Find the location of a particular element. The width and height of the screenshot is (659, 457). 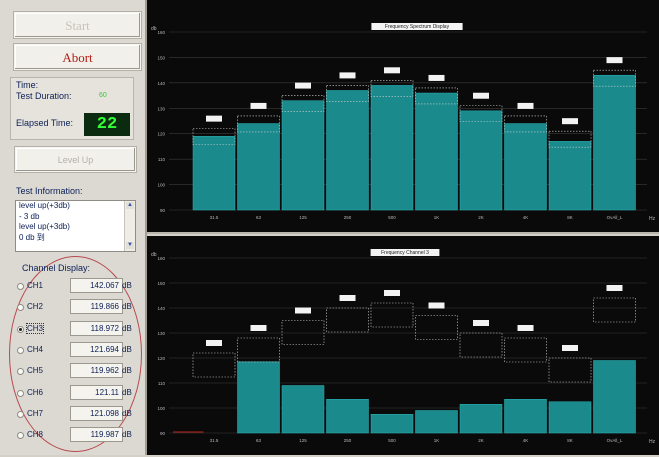

scroll-down-icon: ▼ is located at coordinates (130, 245).